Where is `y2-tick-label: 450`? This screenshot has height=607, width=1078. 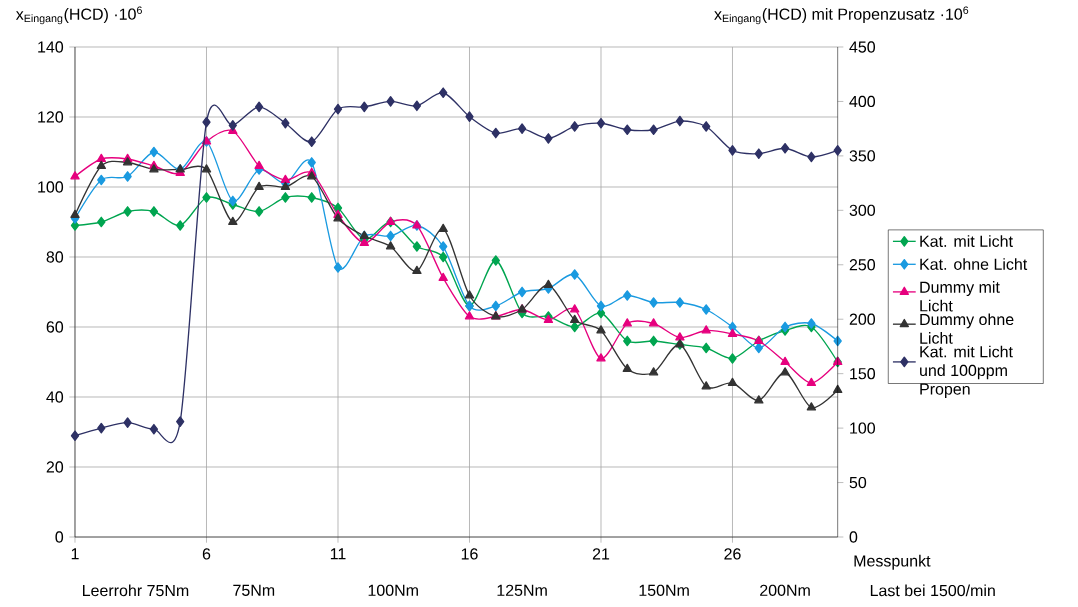
y2-tick-label: 450 is located at coordinates (862, 47).